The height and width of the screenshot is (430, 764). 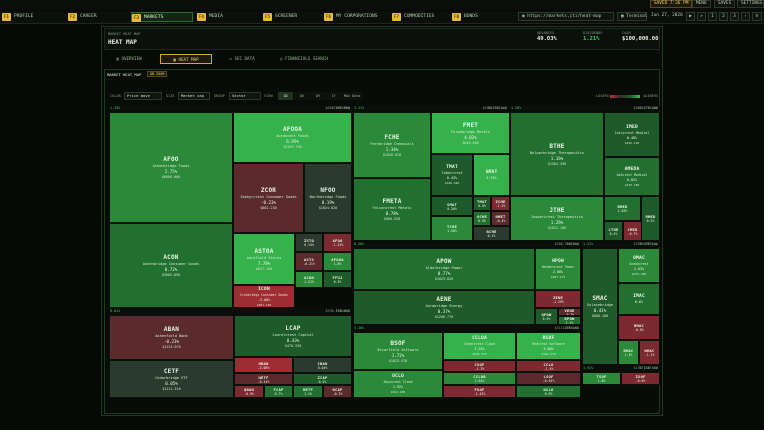 I want to click on stock-tile-fmet: FMET Forgebridge Metals 4.02% $646.400, so click(x=470, y=133).